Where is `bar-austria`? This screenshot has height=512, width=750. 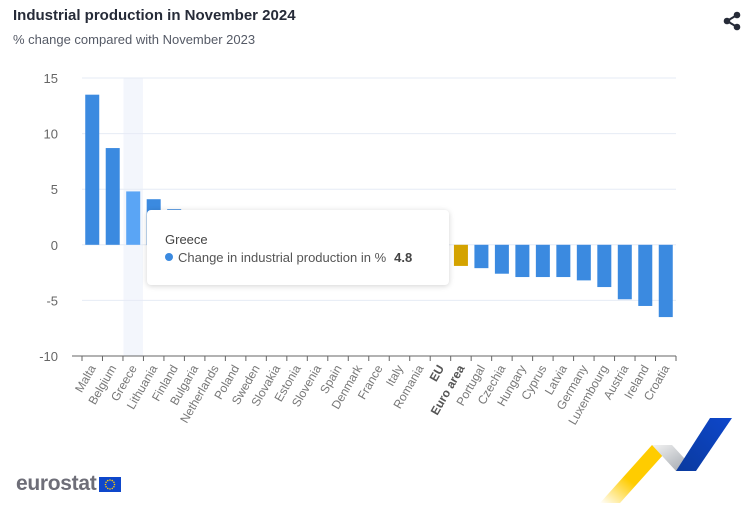 bar-austria is located at coordinates (624, 272).